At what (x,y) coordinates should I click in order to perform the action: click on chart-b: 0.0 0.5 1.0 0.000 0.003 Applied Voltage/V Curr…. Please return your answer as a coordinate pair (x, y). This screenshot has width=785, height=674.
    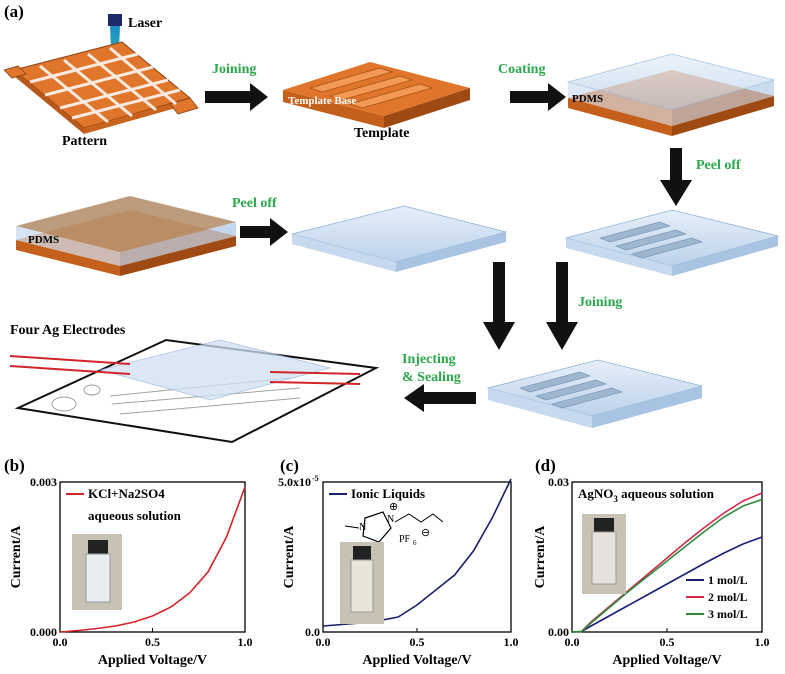
    Looking at the image, I should click on (131, 571).